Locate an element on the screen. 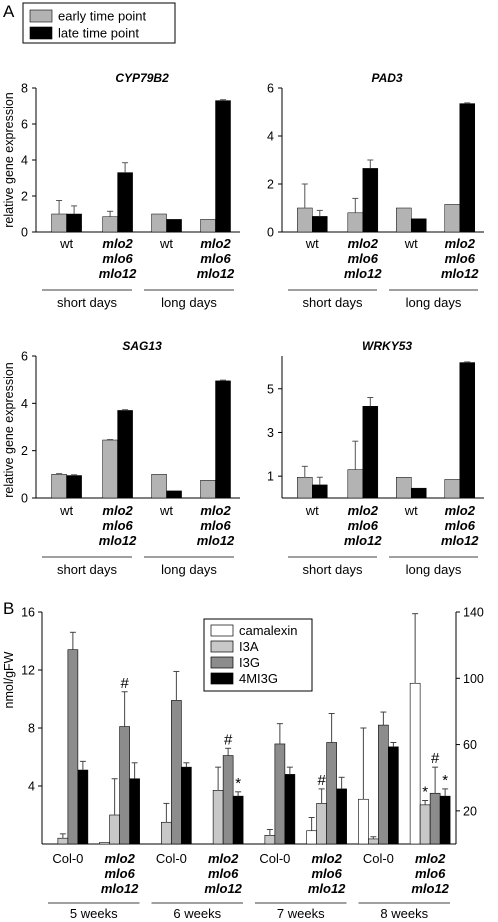  chart-title: CYP79B2 is located at coordinates (142, 78).